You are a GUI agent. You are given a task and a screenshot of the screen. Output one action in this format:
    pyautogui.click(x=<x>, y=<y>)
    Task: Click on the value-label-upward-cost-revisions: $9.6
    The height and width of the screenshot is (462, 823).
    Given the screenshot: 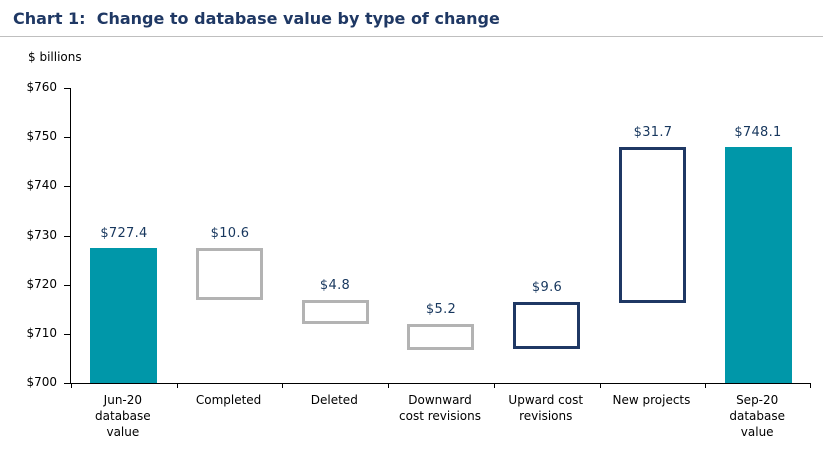 What is the action you would take?
    pyautogui.click(x=547, y=287)
    